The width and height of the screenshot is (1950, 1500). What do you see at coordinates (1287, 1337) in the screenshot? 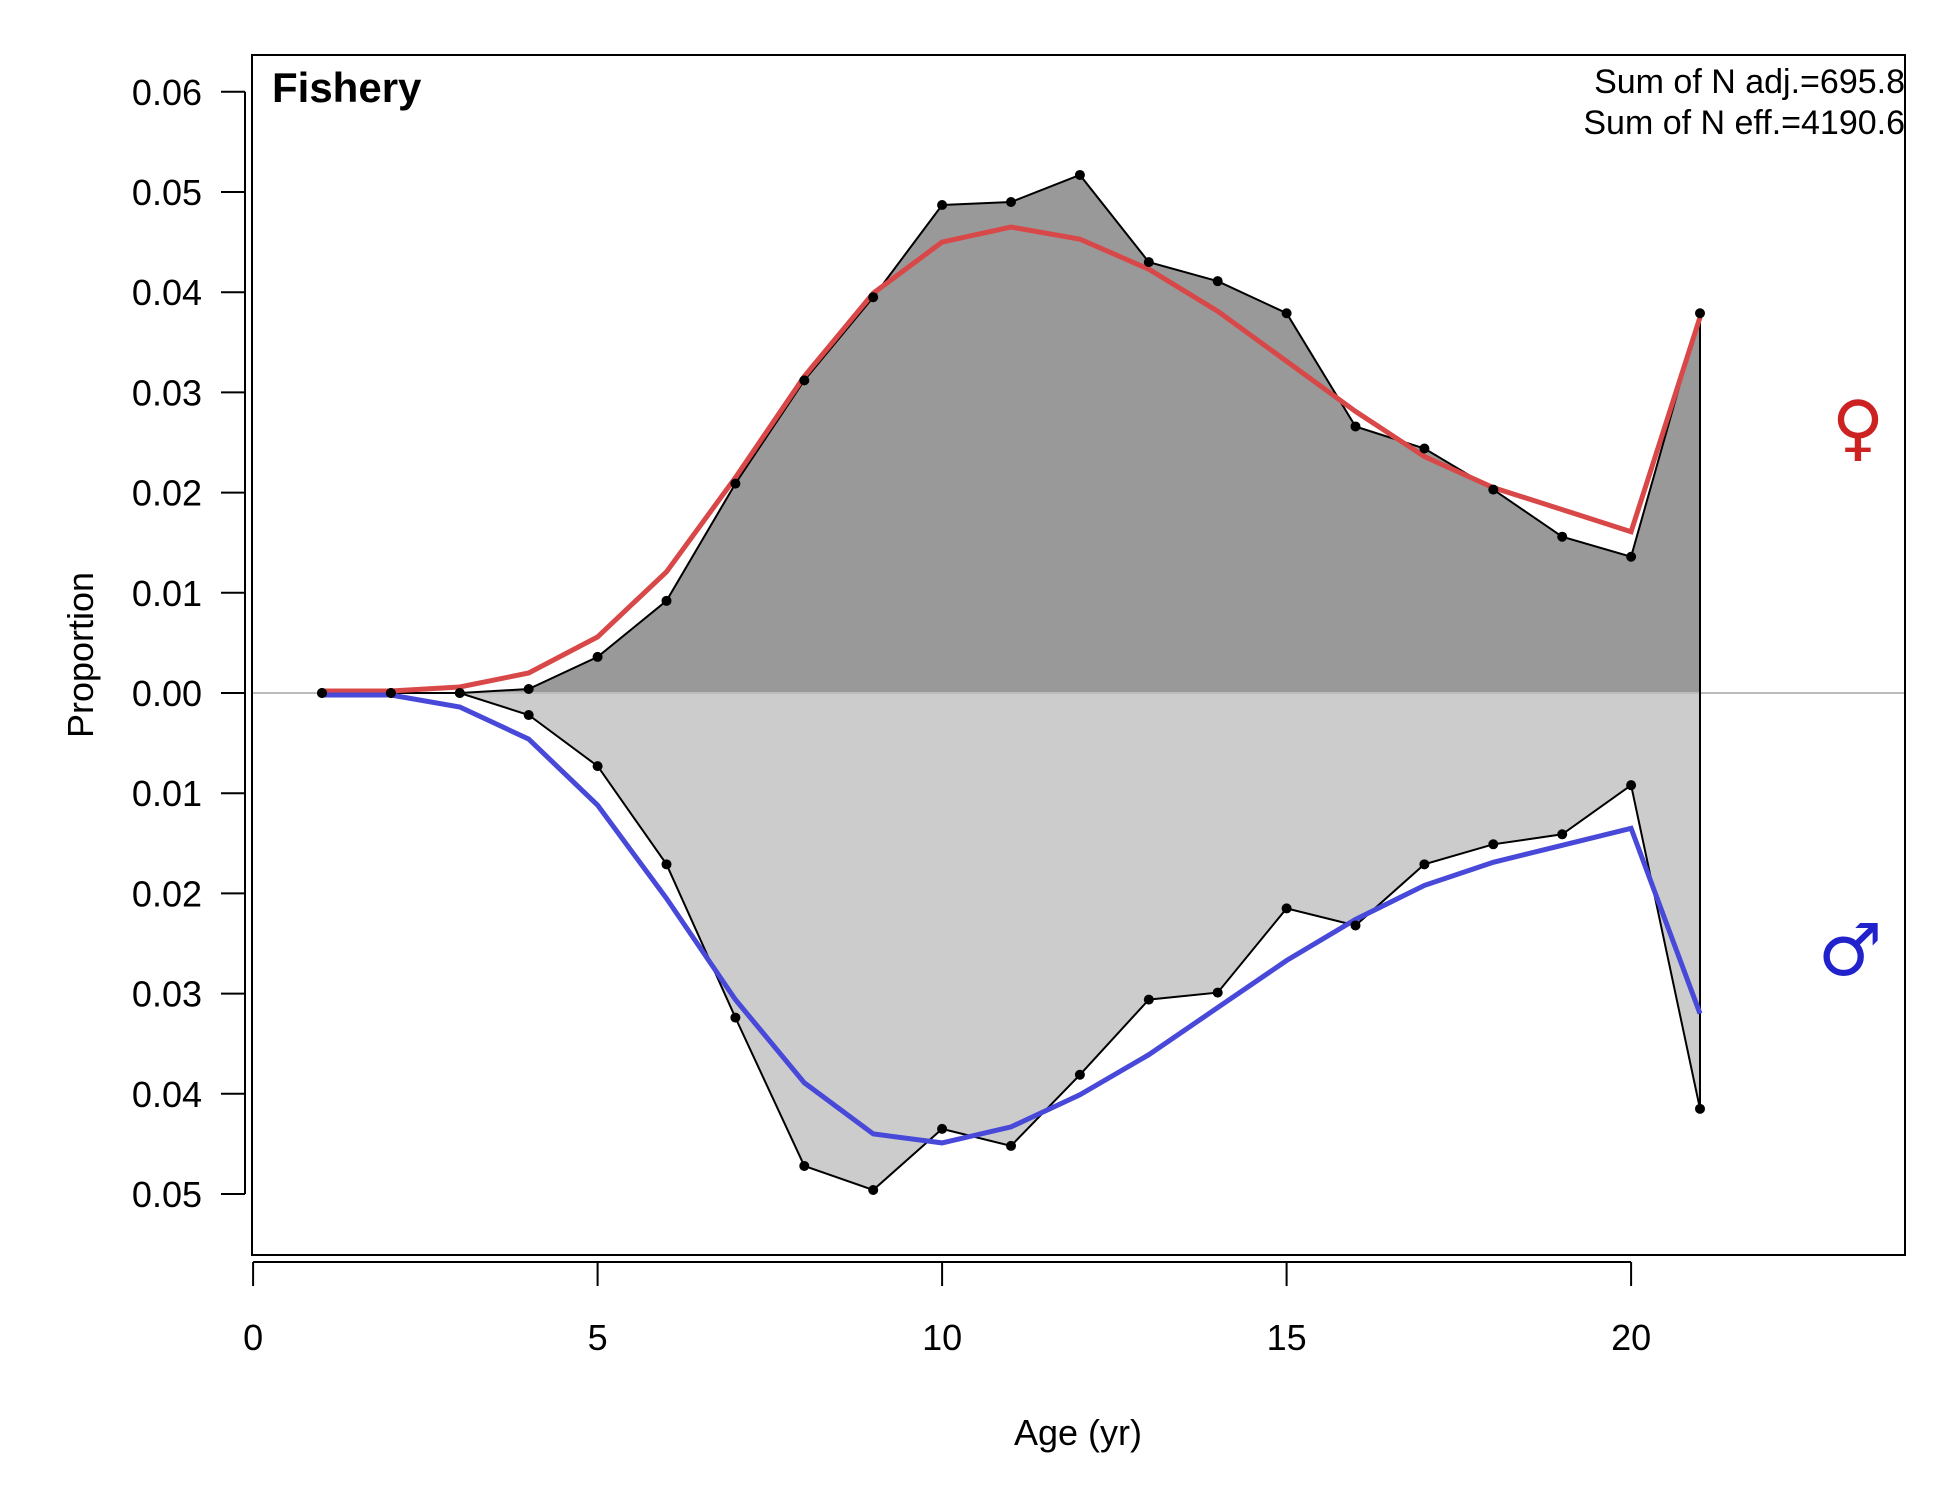
I see `x-tick-label: 15` at bounding box center [1287, 1337].